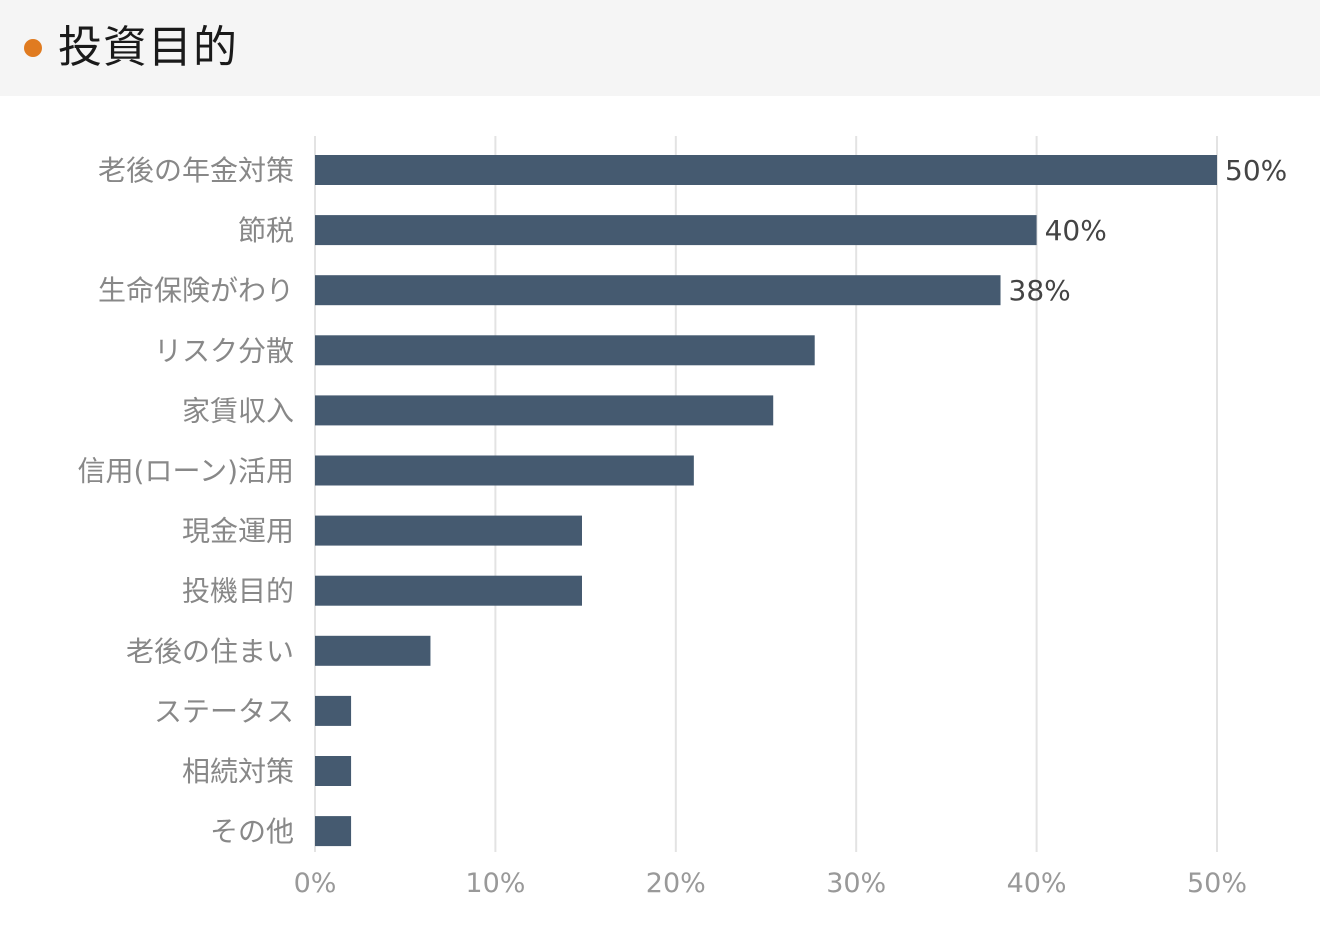 The height and width of the screenshot is (942, 1320). Describe the element at coordinates (660, 48) in the screenshot. I see `chart-header: 投資目的` at that location.